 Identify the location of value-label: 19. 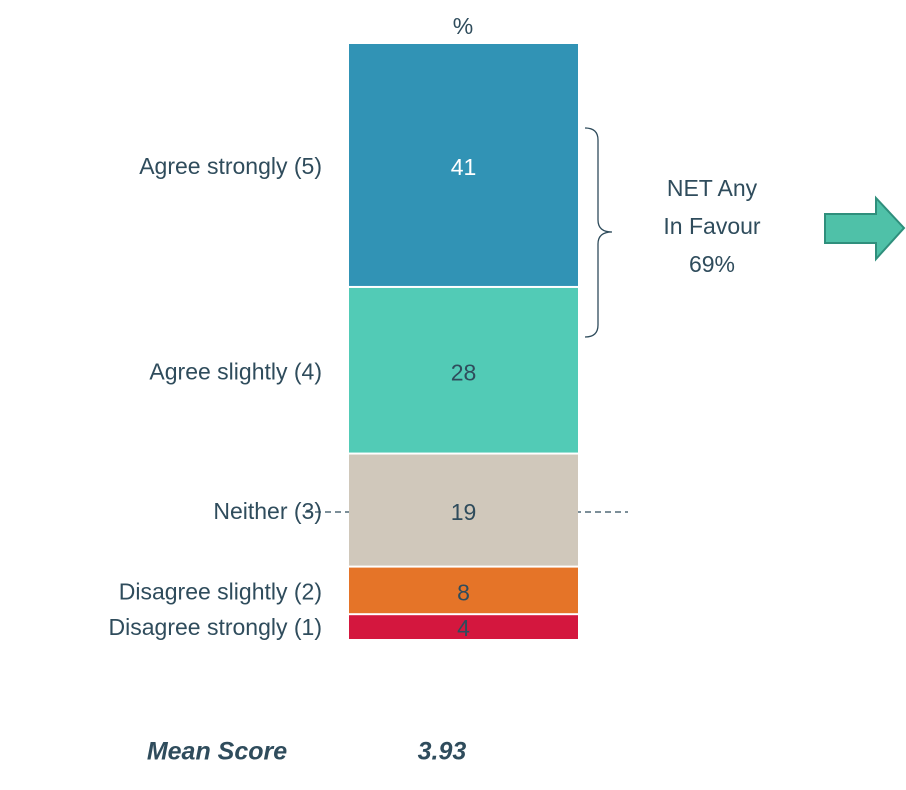
(464, 512).